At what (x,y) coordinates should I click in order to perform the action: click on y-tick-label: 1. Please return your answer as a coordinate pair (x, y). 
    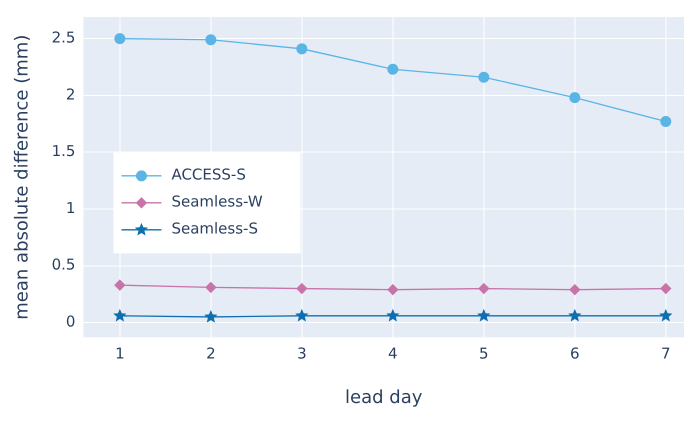
    Looking at the image, I should click on (71, 207).